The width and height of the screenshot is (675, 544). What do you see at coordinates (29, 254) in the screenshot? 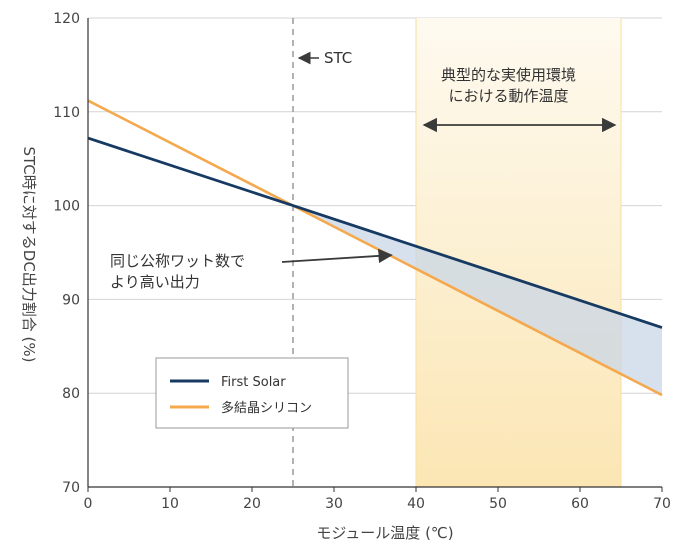
I see `y-axis-title: STC時に対するDC出力割合 (%)` at bounding box center [29, 254].